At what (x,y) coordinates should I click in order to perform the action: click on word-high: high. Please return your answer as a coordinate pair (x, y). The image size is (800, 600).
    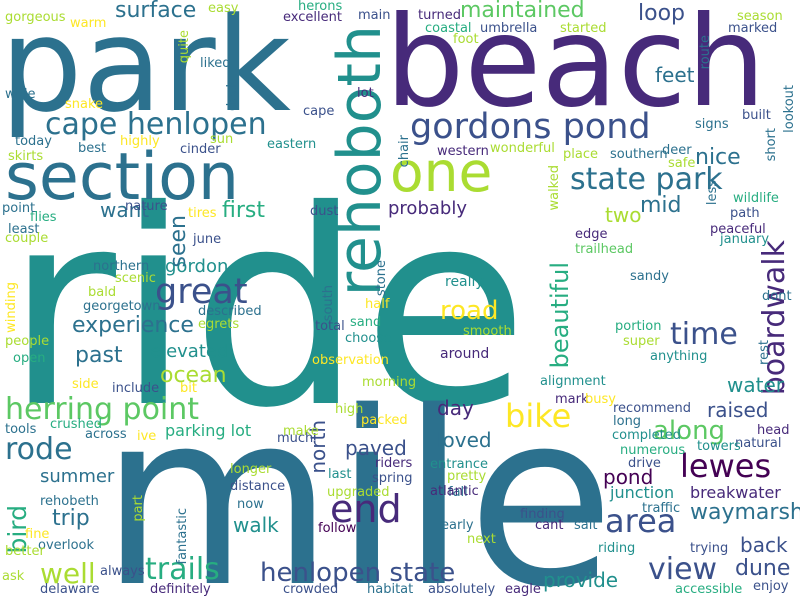
    Looking at the image, I should click on (349, 409).